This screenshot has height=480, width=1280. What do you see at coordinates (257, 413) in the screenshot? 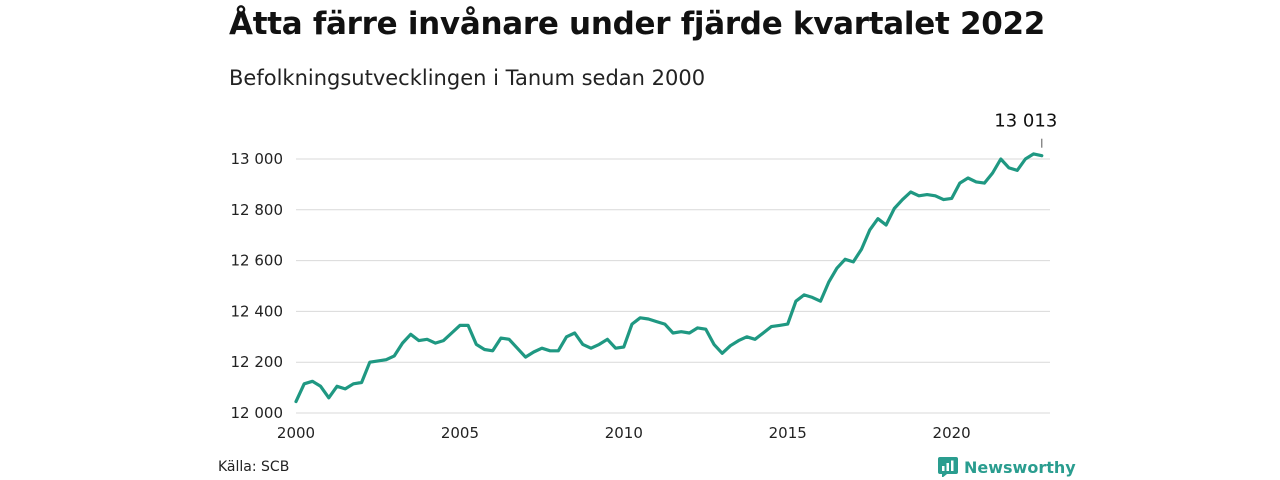
I see `y-tick-label: 12 000` at bounding box center [257, 413].